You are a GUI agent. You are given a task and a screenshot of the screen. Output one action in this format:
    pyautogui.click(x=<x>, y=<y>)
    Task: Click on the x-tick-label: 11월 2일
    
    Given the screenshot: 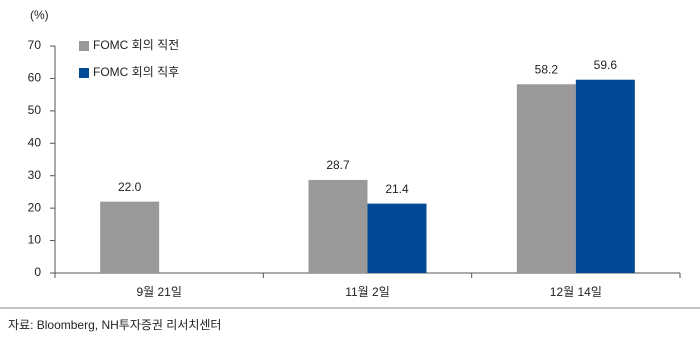 What is the action you would take?
    pyautogui.click(x=367, y=292)
    